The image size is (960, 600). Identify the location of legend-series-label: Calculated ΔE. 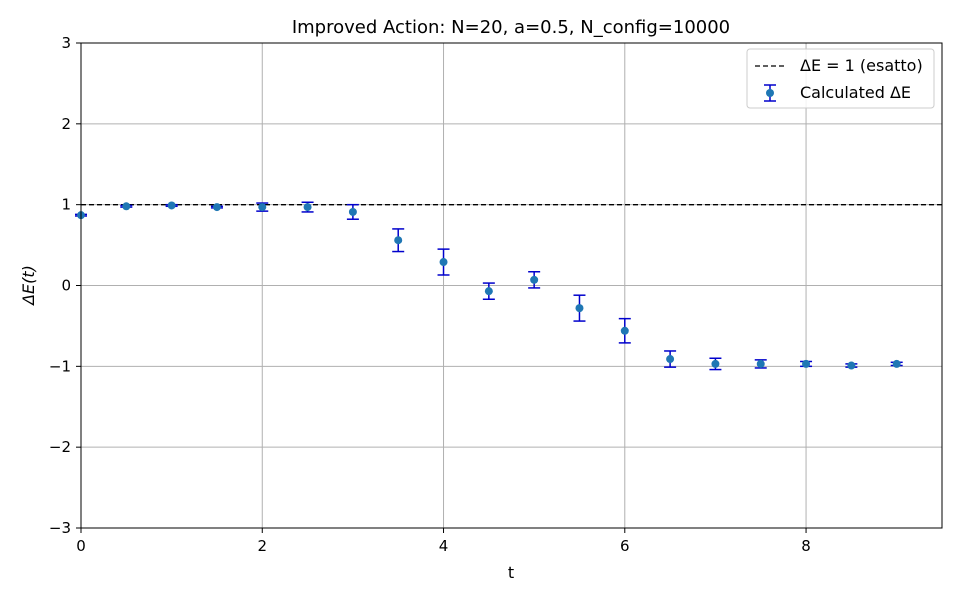
(855, 92).